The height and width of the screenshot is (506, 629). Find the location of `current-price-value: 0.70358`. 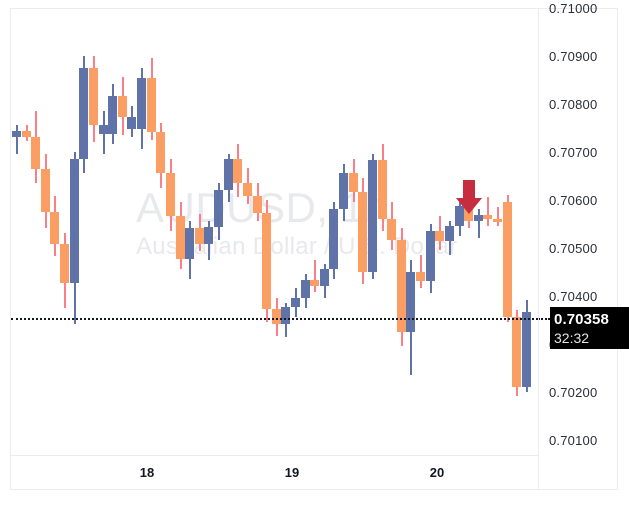

current-price-value: 0.70358 is located at coordinates (581, 319).